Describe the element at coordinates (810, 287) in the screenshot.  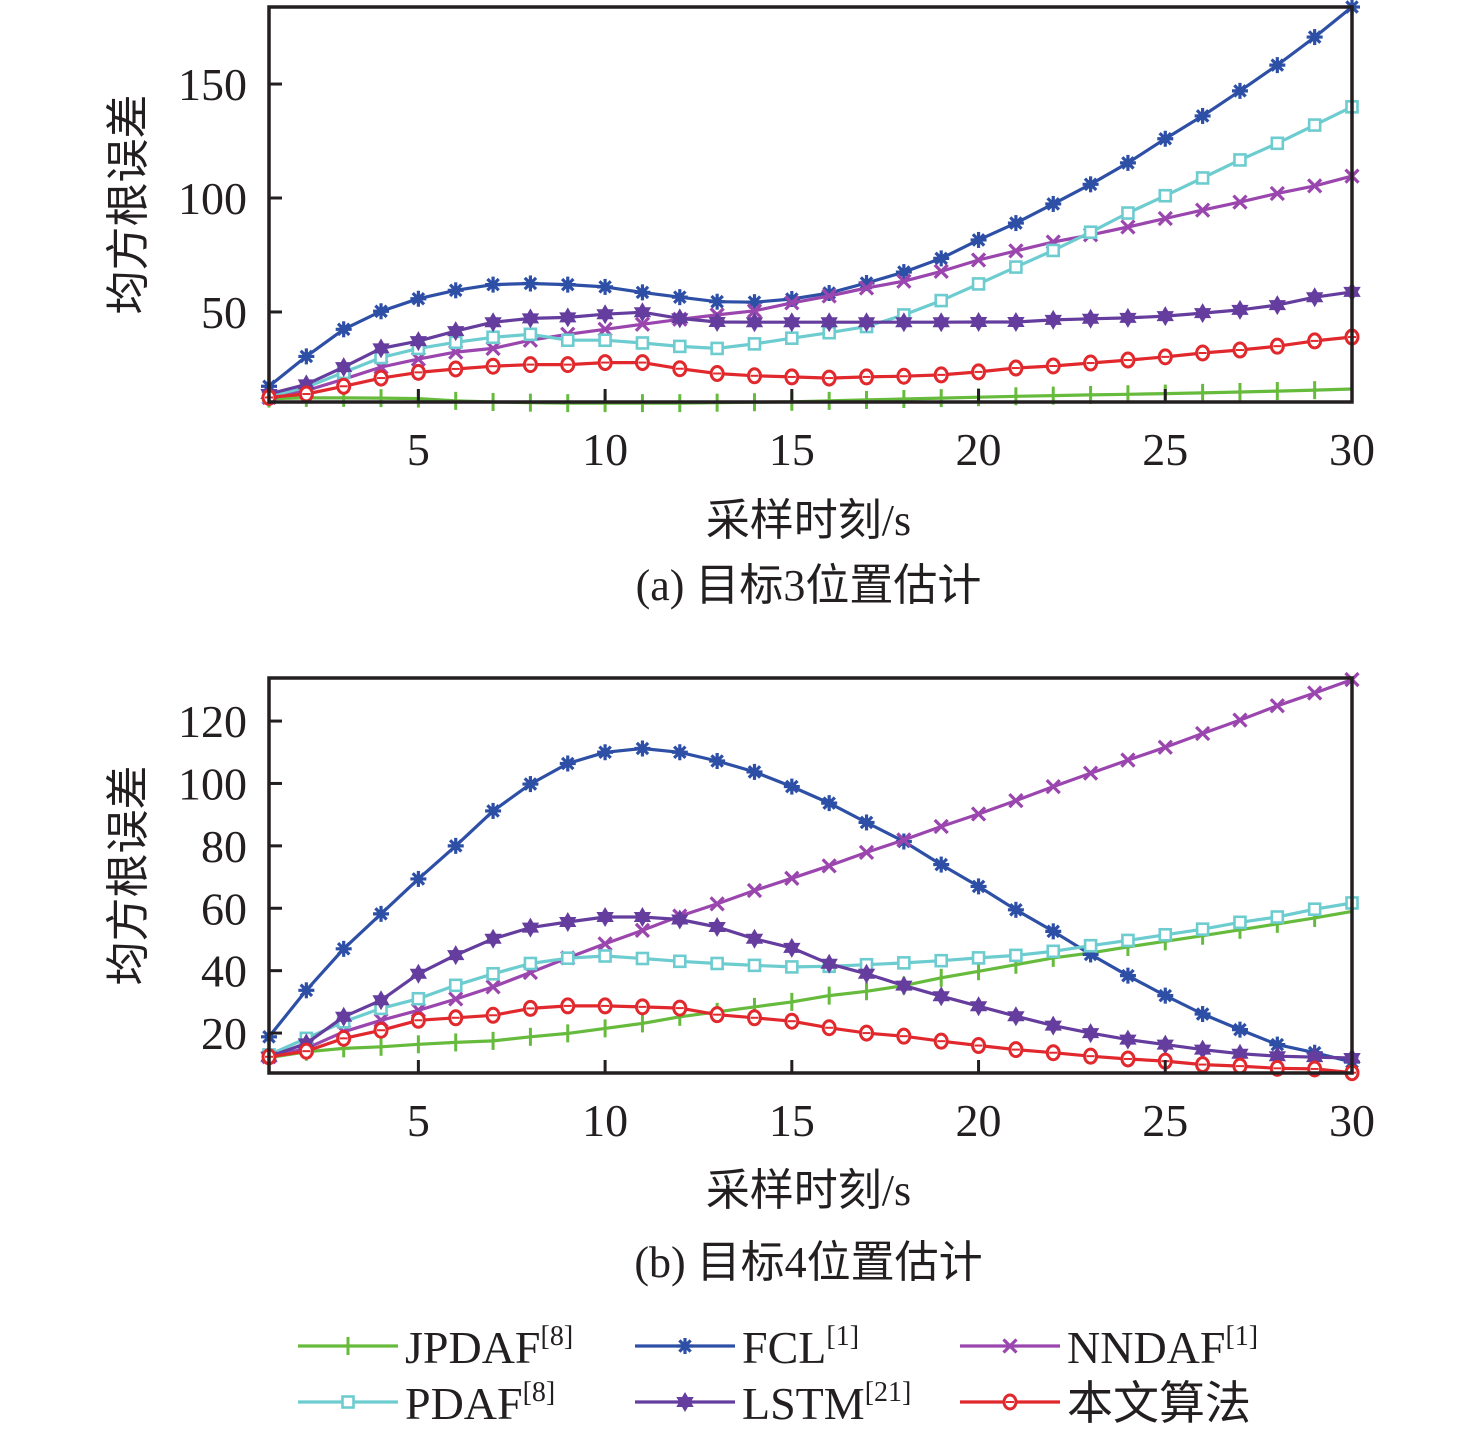
I see `series-nndaf` at that location.